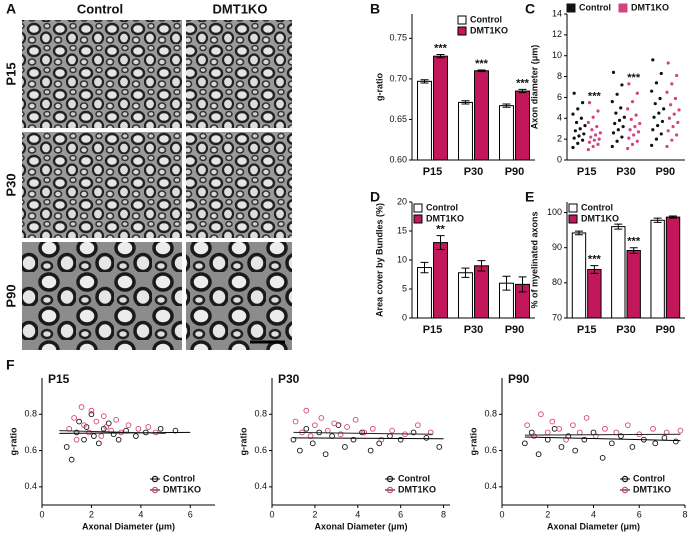 The width and height of the screenshot is (688, 536). What do you see at coordinates (10, 365) in the screenshot?
I see `panel-label: F` at bounding box center [10, 365].